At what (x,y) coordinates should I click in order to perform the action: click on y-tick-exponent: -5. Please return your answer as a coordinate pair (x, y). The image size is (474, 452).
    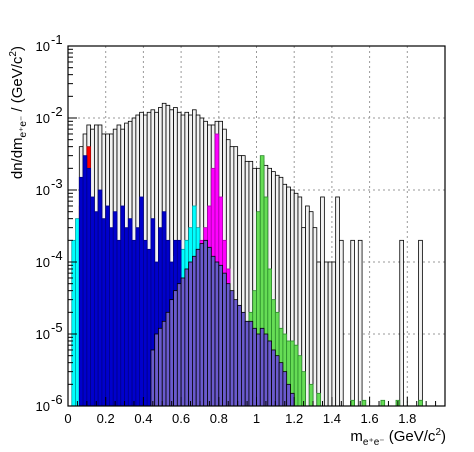
    Looking at the image, I should click on (57, 327).